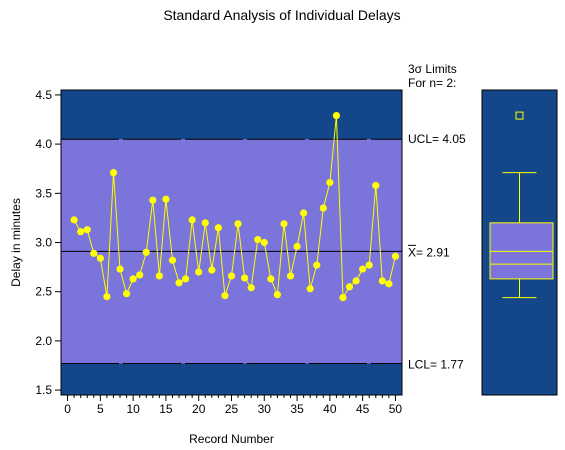 Image resolution: width=565 pixels, height=450 pixels. I want to click on x-tick-label: 45, so click(363, 409).